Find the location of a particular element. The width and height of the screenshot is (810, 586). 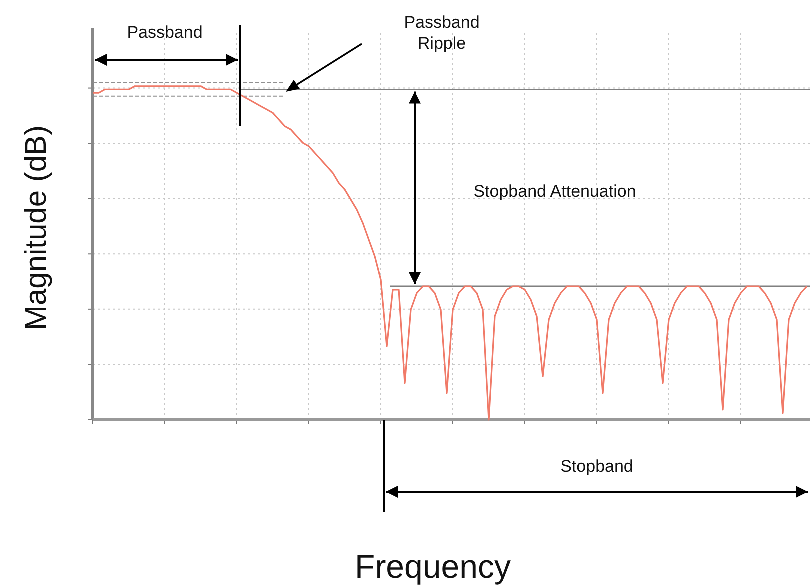

text: Passband is located at coordinates (165, 32).